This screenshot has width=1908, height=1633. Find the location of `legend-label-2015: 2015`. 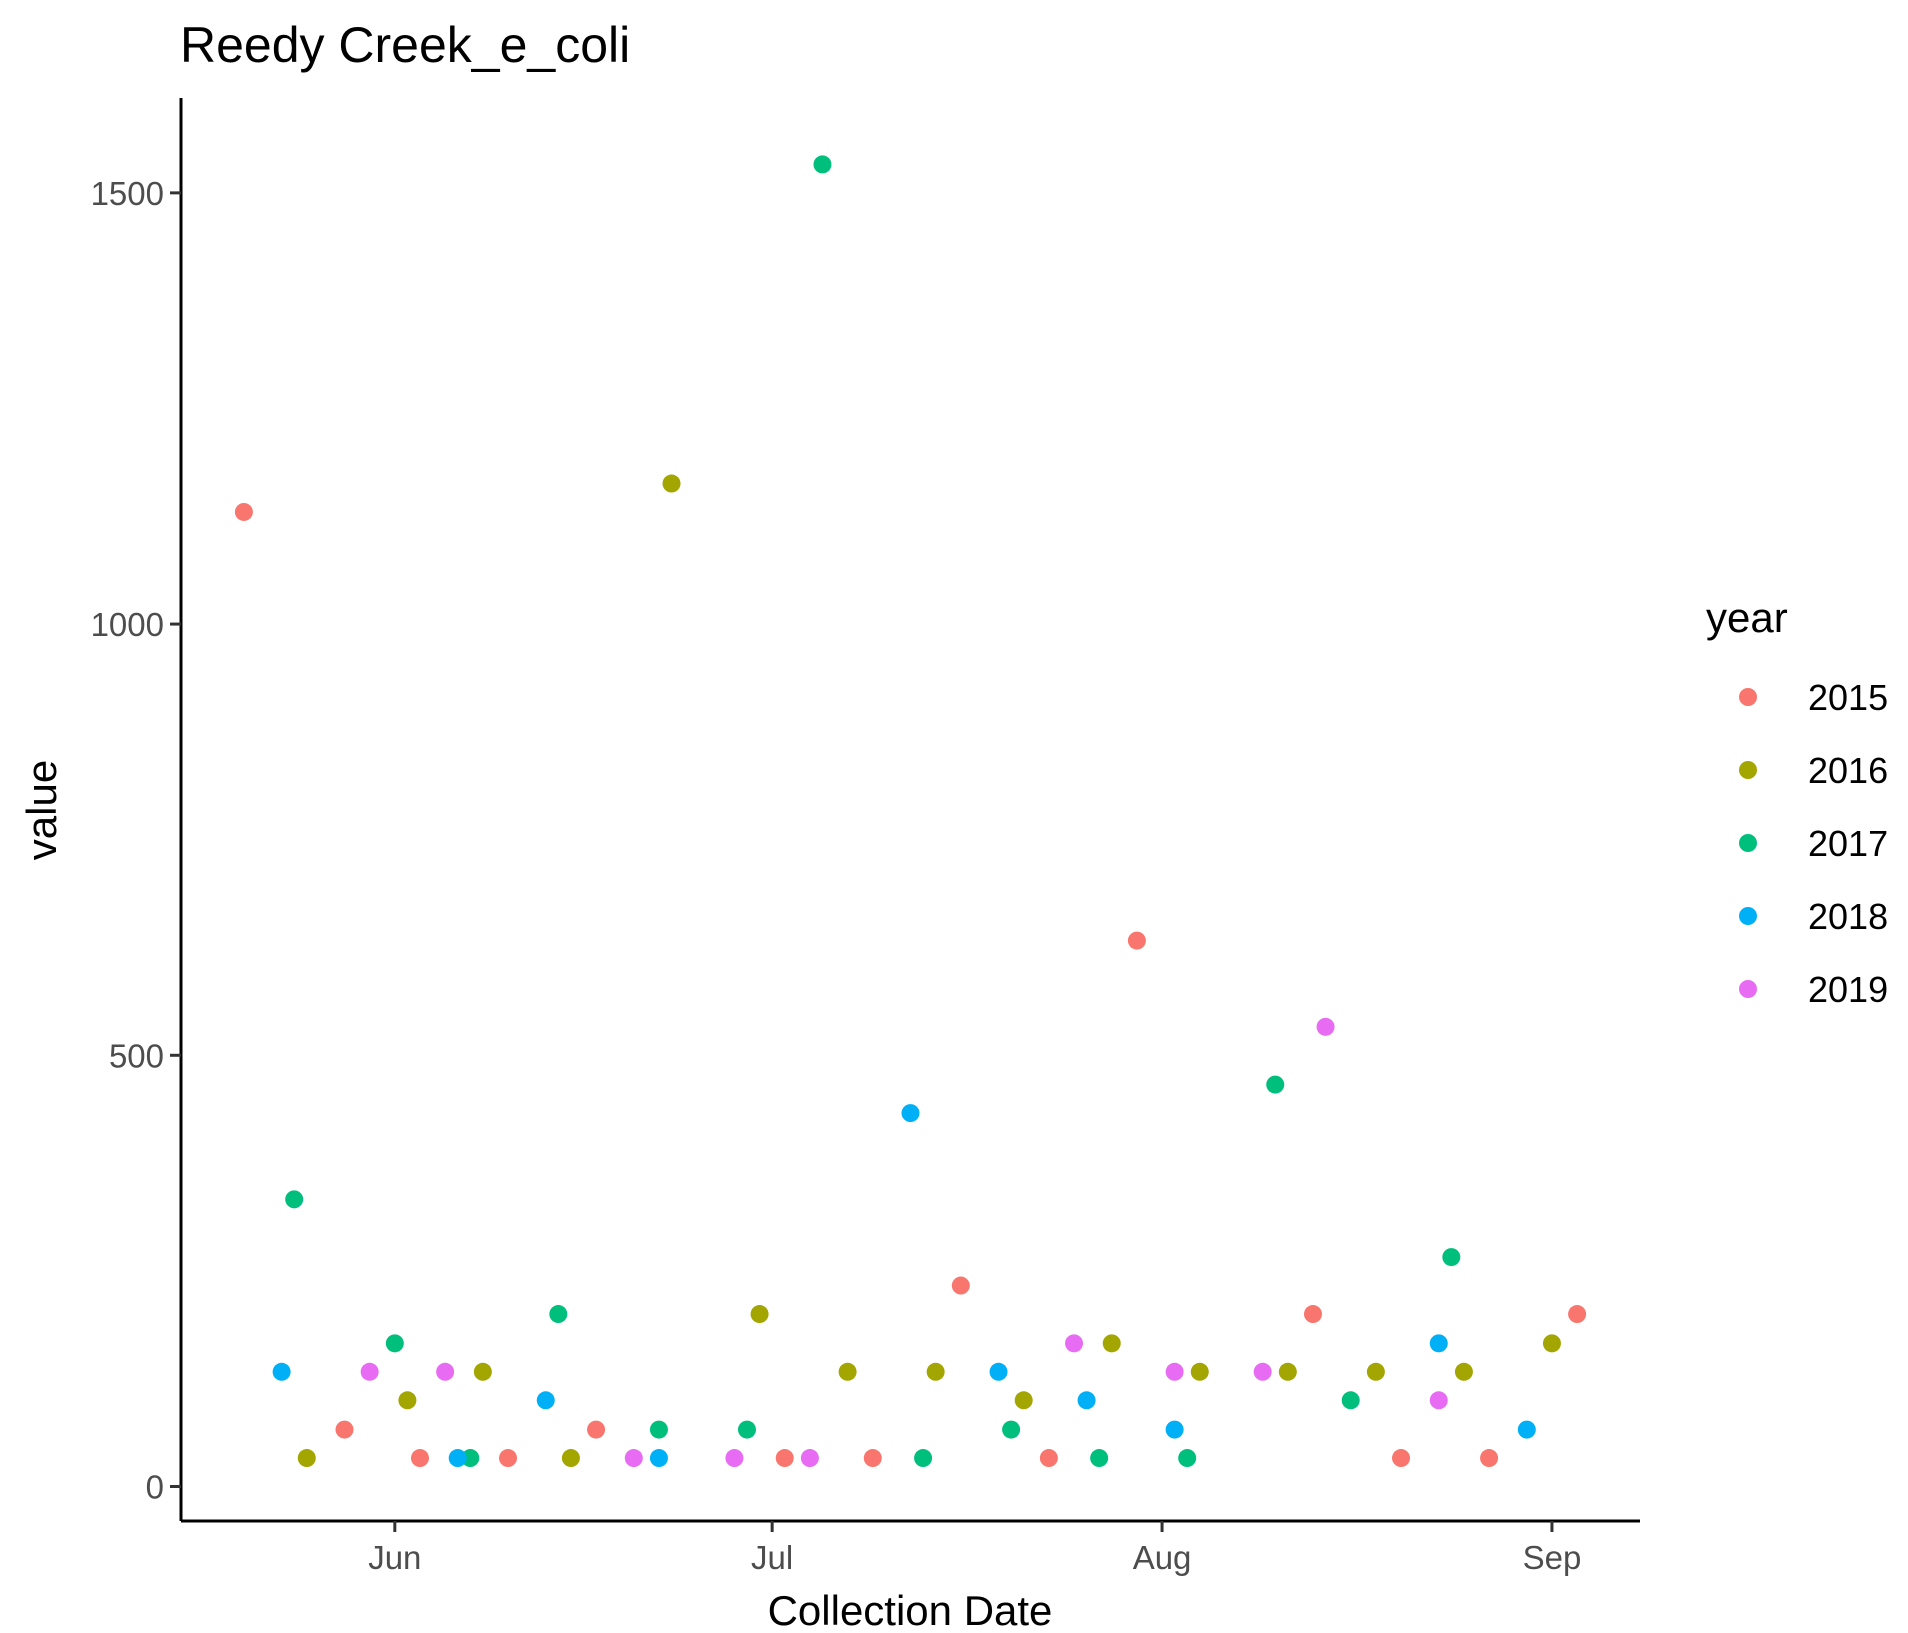

legend-label-2015: 2015 is located at coordinates (1848, 697).